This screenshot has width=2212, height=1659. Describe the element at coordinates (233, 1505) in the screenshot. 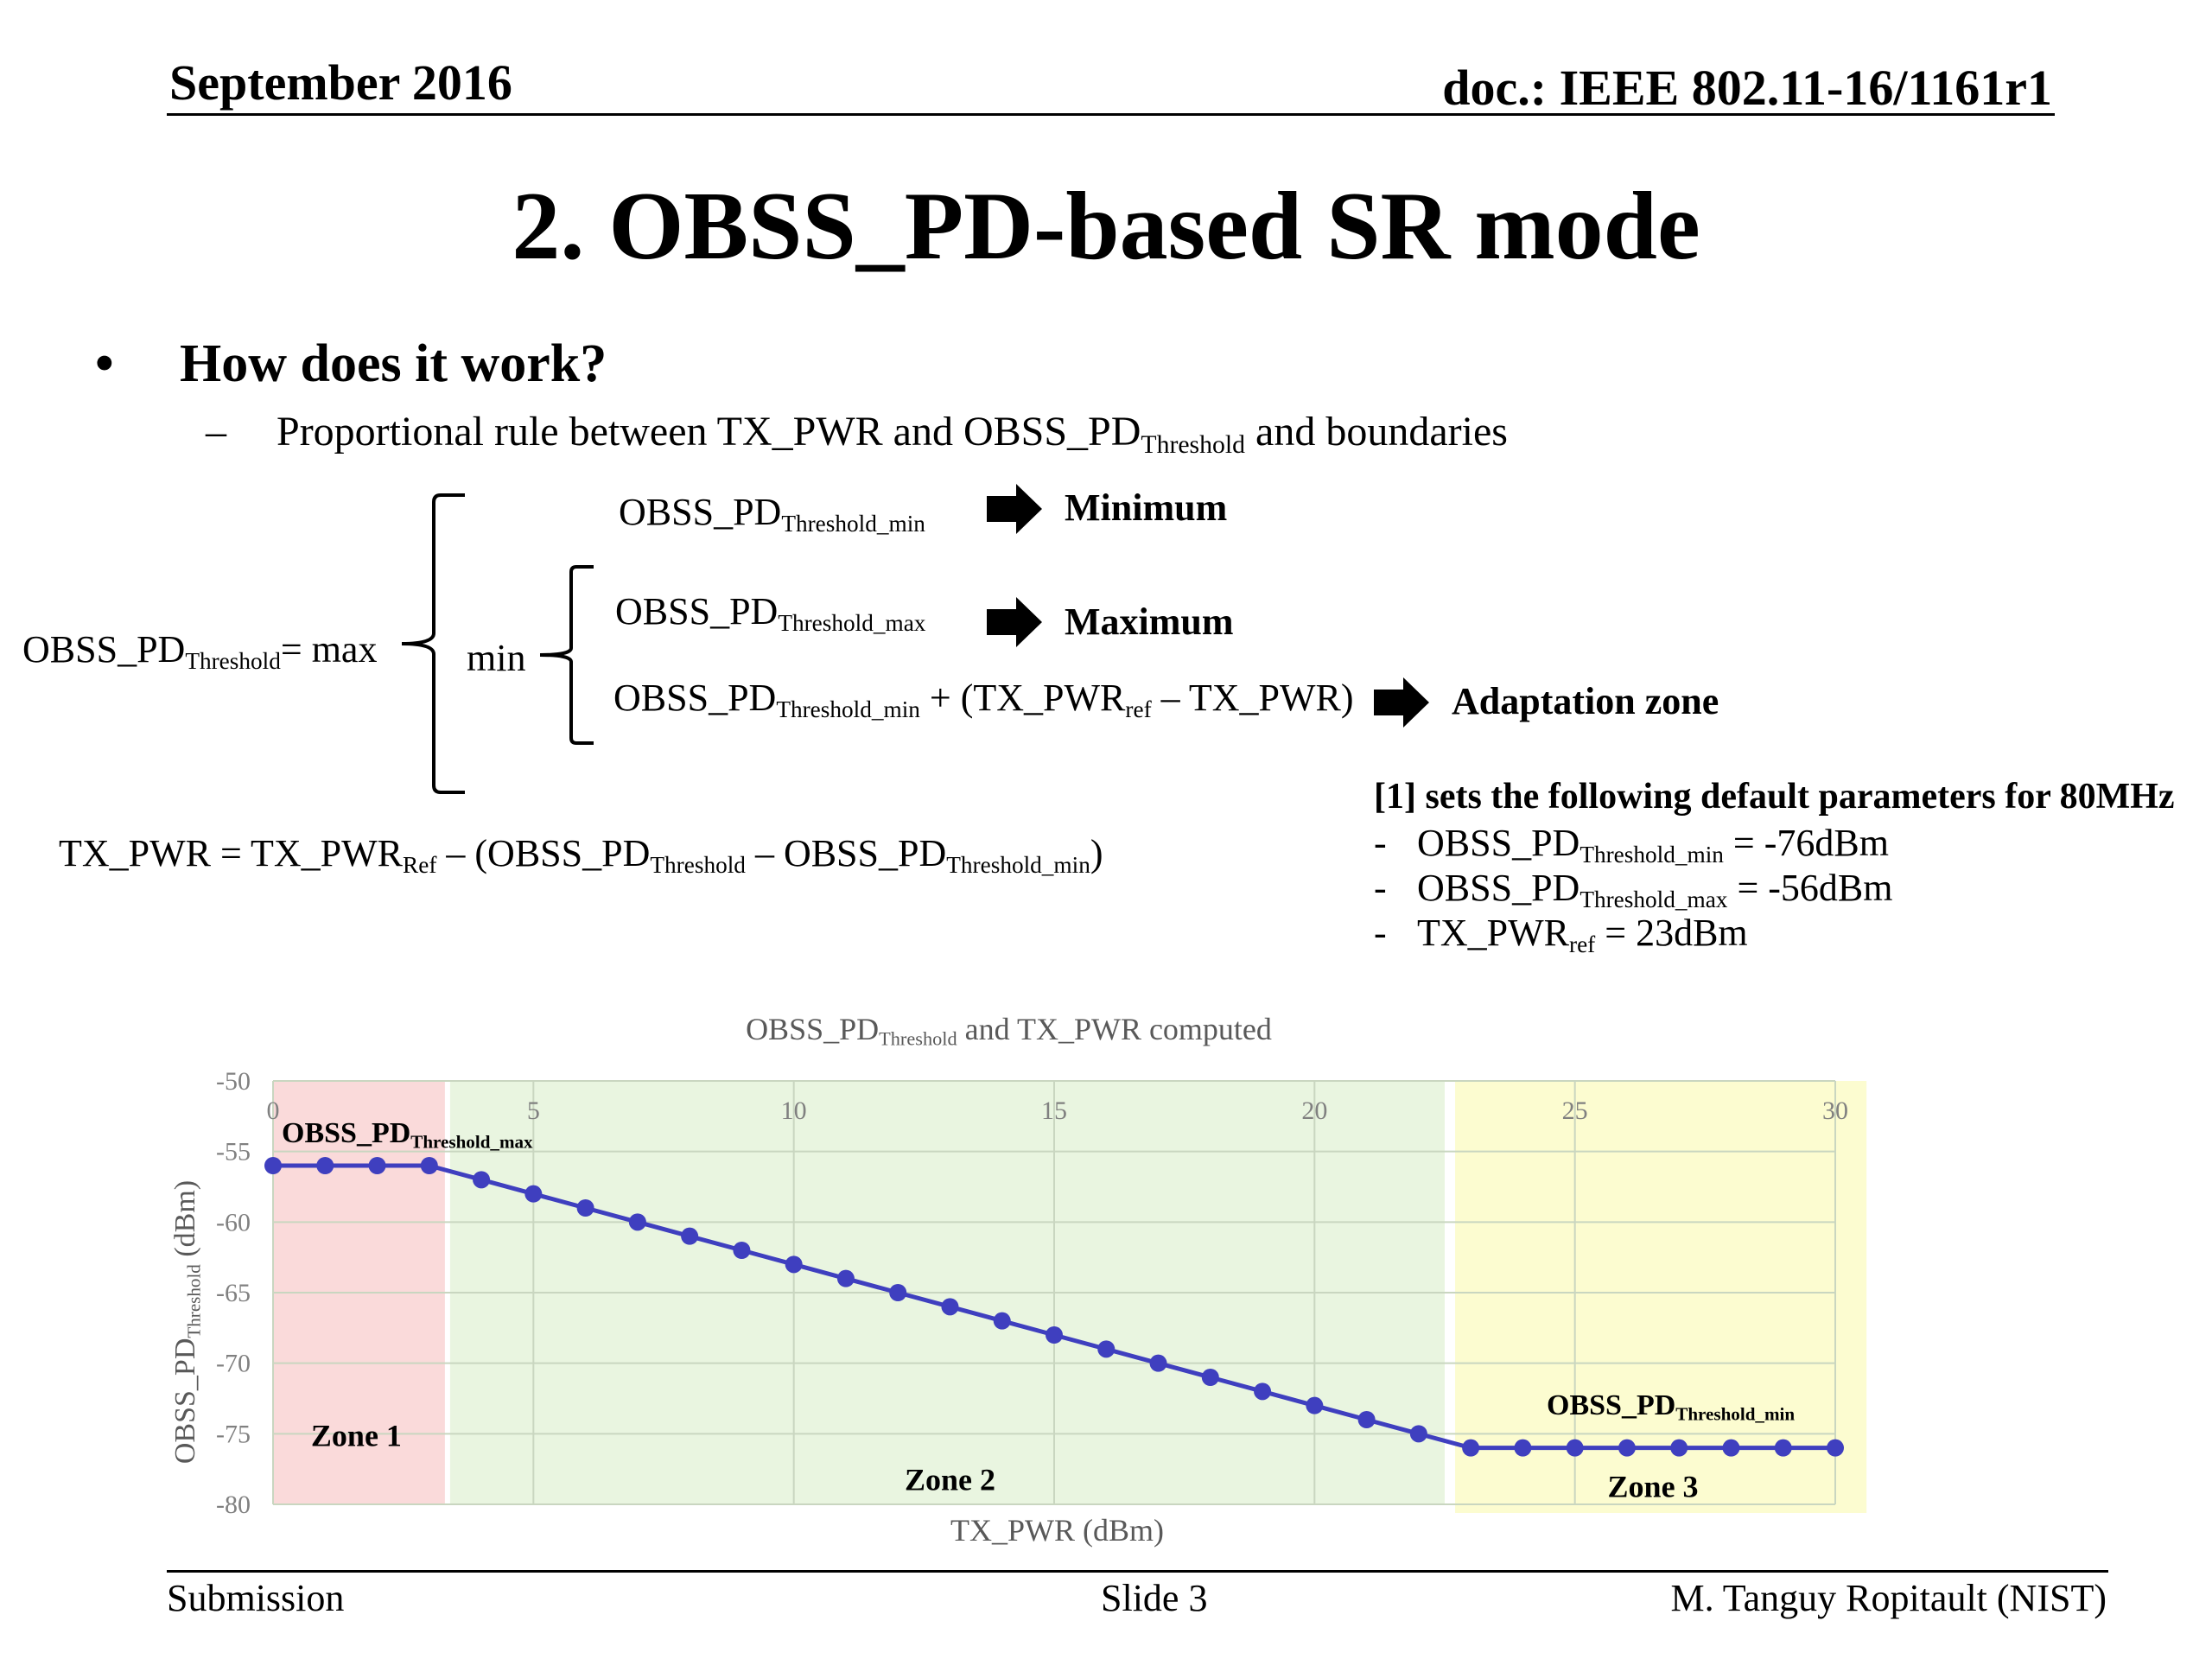

I see `y-tick-label: -80` at that location.